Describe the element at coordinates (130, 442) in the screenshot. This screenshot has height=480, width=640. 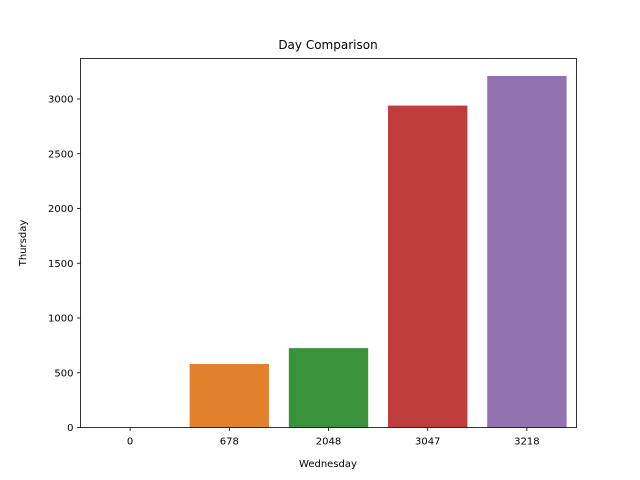
I see `x-tick-label-0: 0` at that location.